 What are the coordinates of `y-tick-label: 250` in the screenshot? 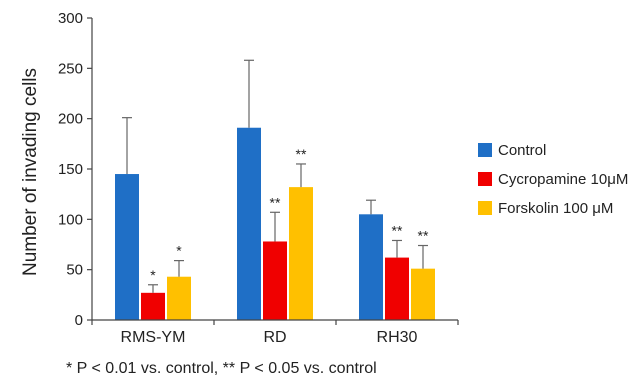 It's located at (70, 68).